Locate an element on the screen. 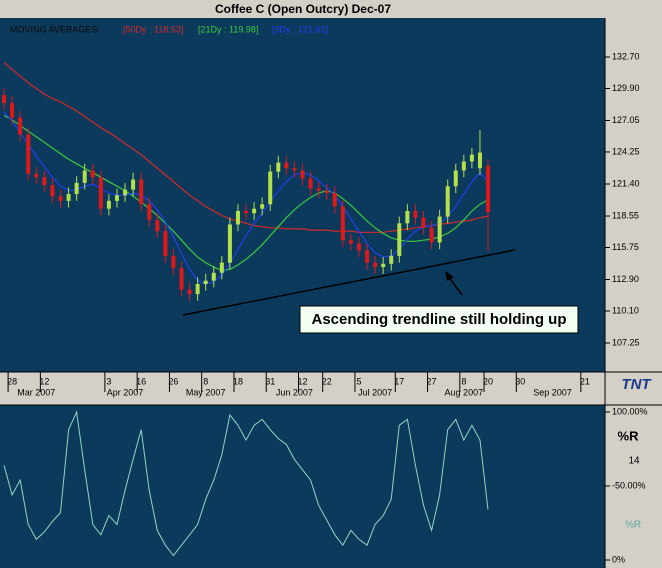 This screenshot has width=662, height=568. logo: TNT is located at coordinates (636, 384).